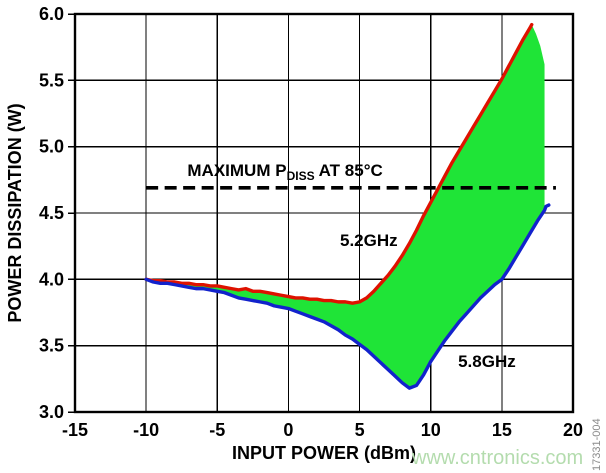  Describe the element at coordinates (51, 279) in the screenshot. I see `y-tick-label: 4.0` at that location.